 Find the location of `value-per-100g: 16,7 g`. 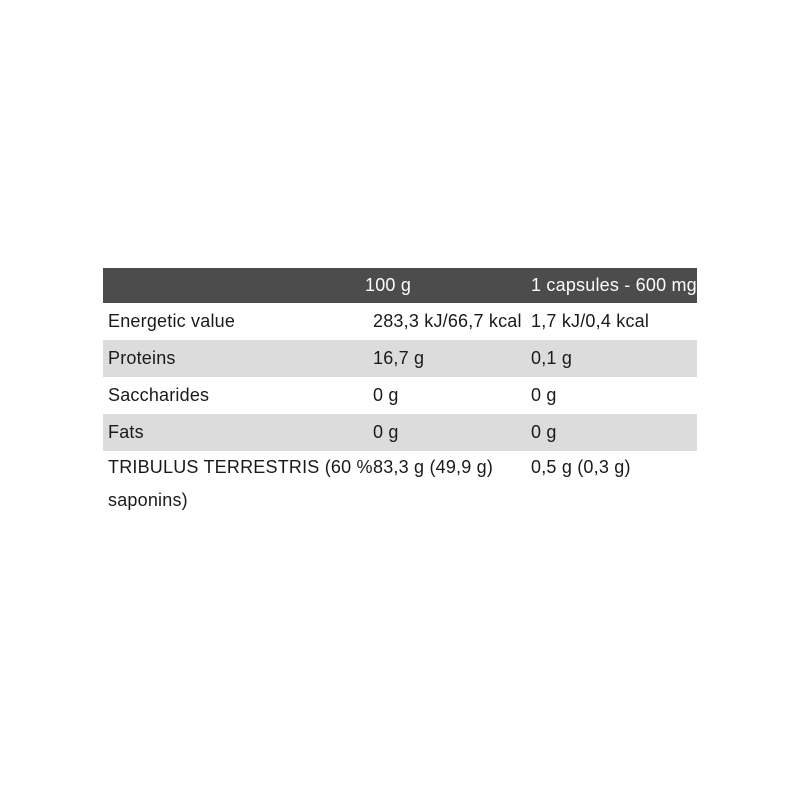

value-per-100g: 16,7 g is located at coordinates (399, 357).